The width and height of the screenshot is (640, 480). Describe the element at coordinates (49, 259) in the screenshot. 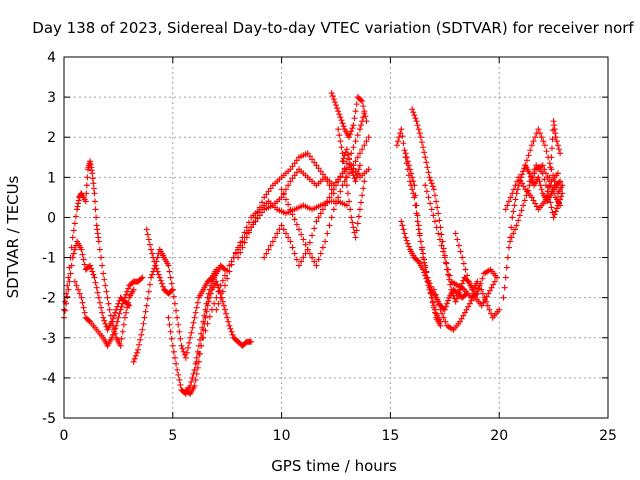

I see `y-tick-label: -1` at that location.